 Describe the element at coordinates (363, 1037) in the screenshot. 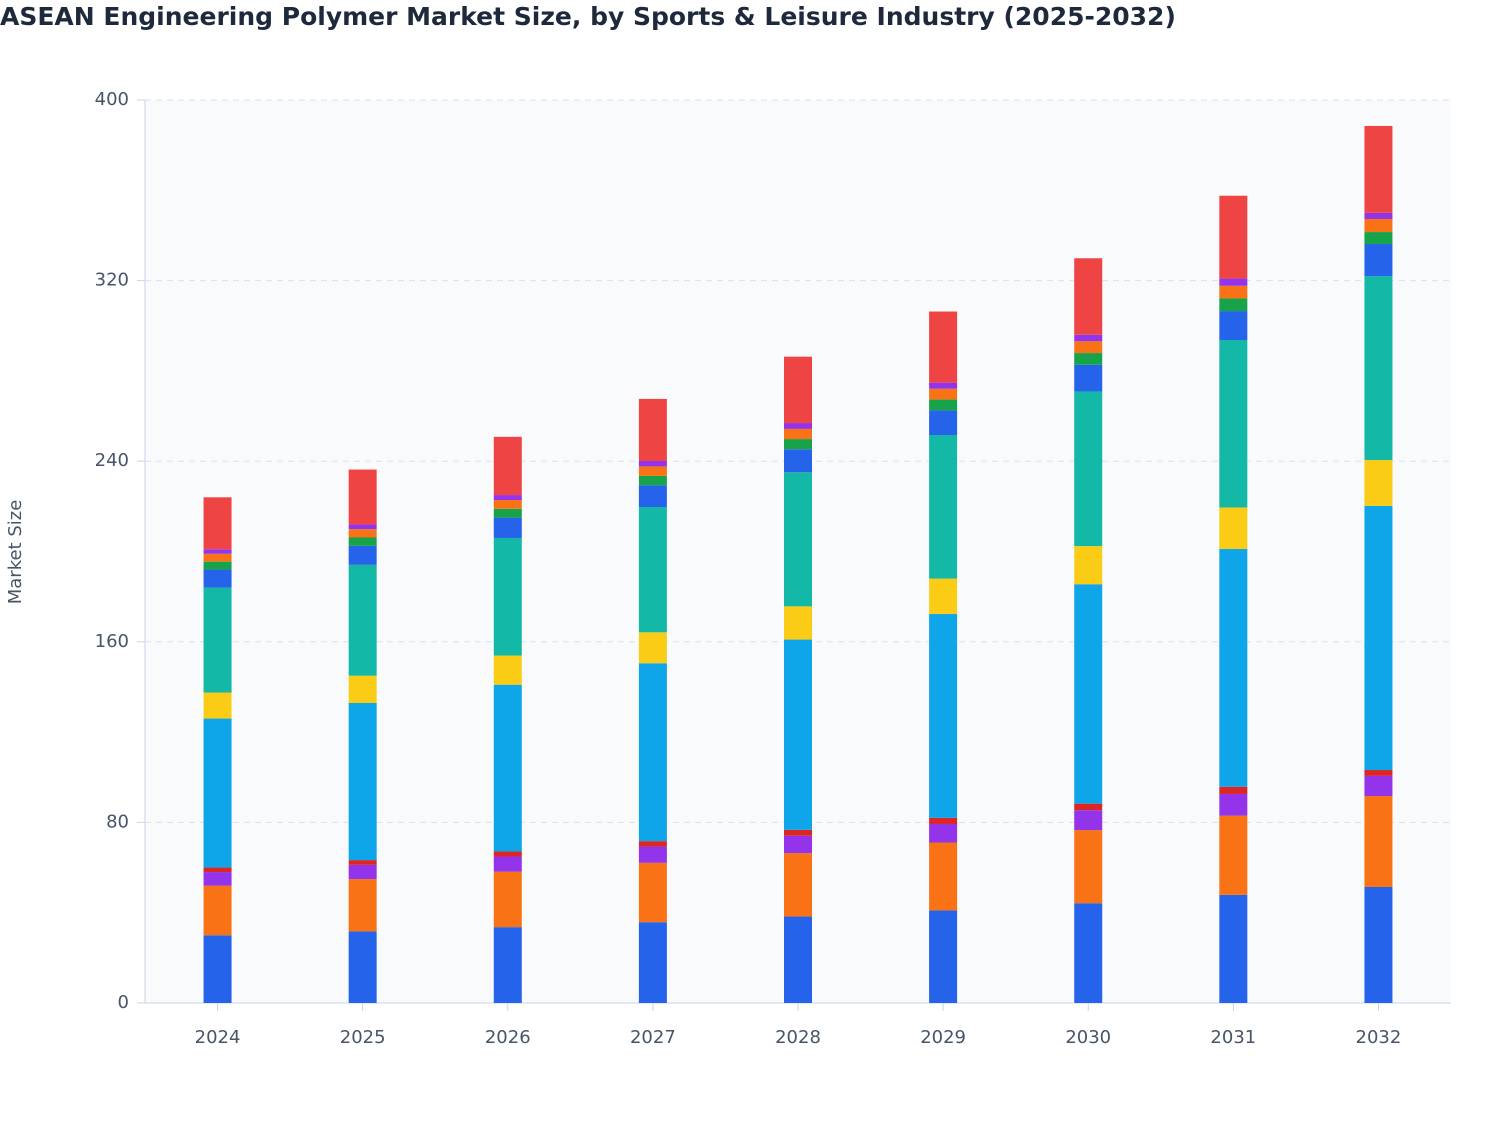

I see `x-tick-label: 2025` at that location.